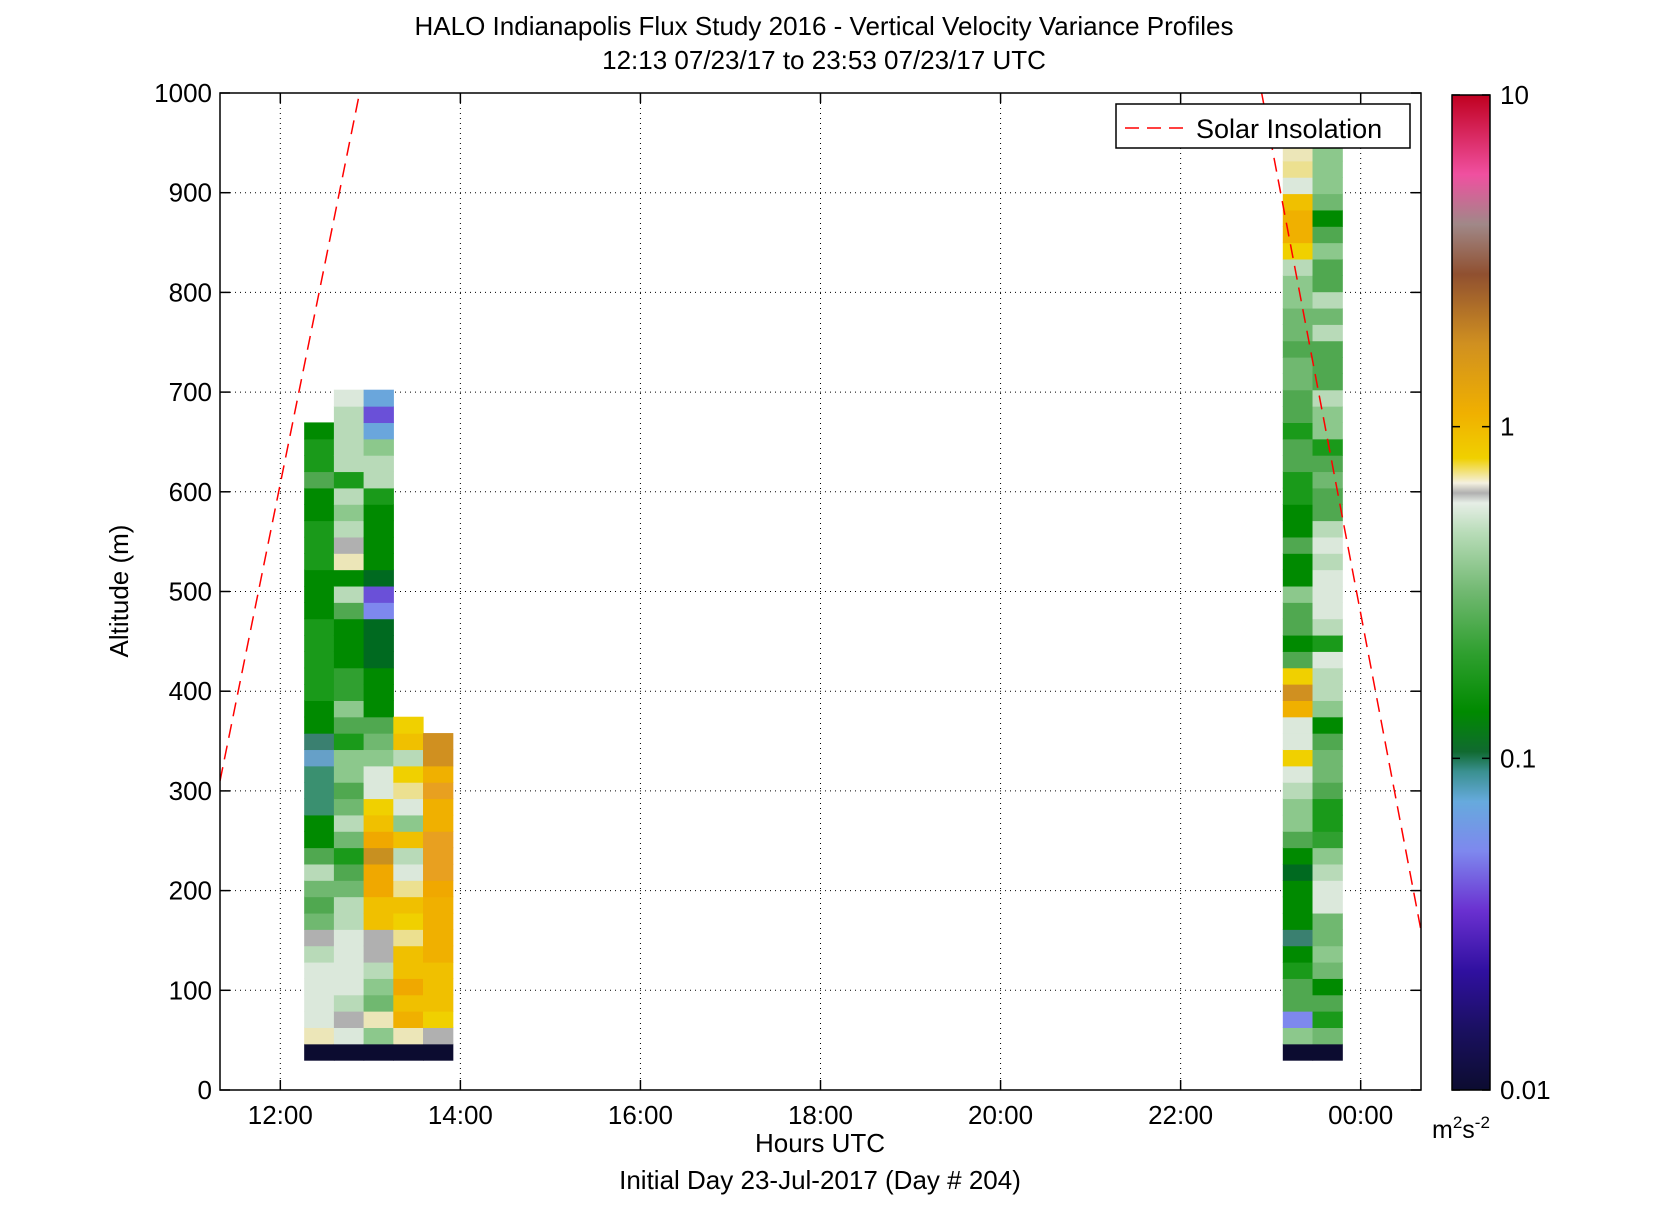  I want to click on y-tick-label: 0, so click(205, 1090).